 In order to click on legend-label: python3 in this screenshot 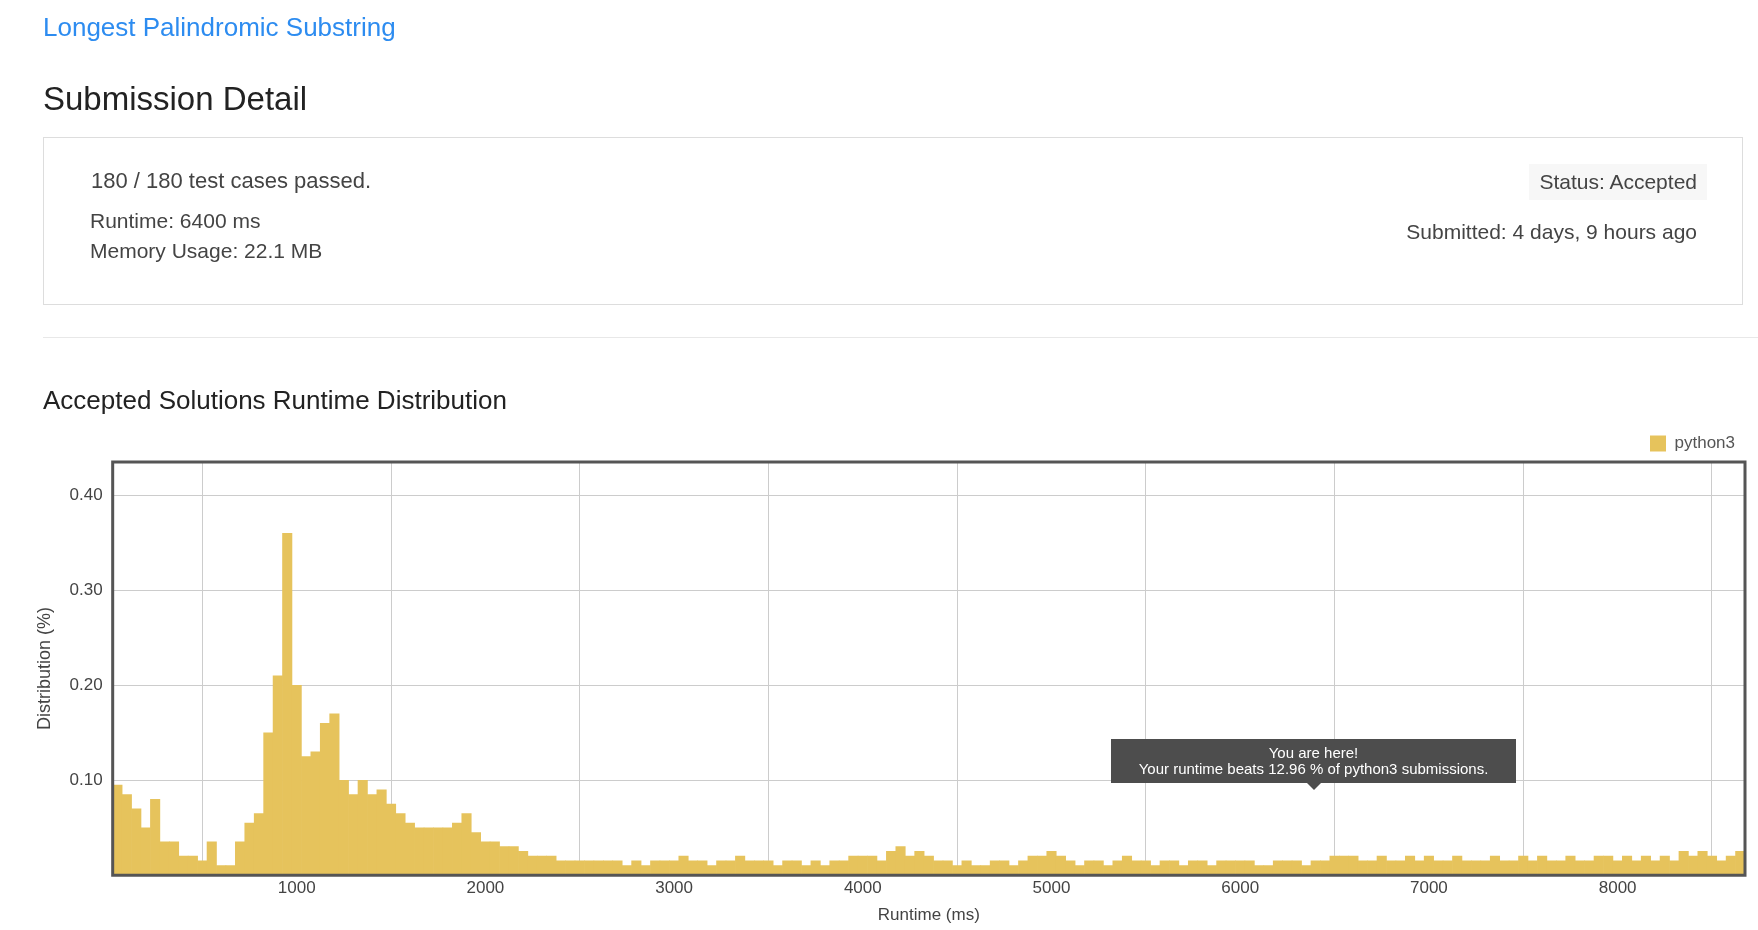, I will do `click(1704, 443)`.